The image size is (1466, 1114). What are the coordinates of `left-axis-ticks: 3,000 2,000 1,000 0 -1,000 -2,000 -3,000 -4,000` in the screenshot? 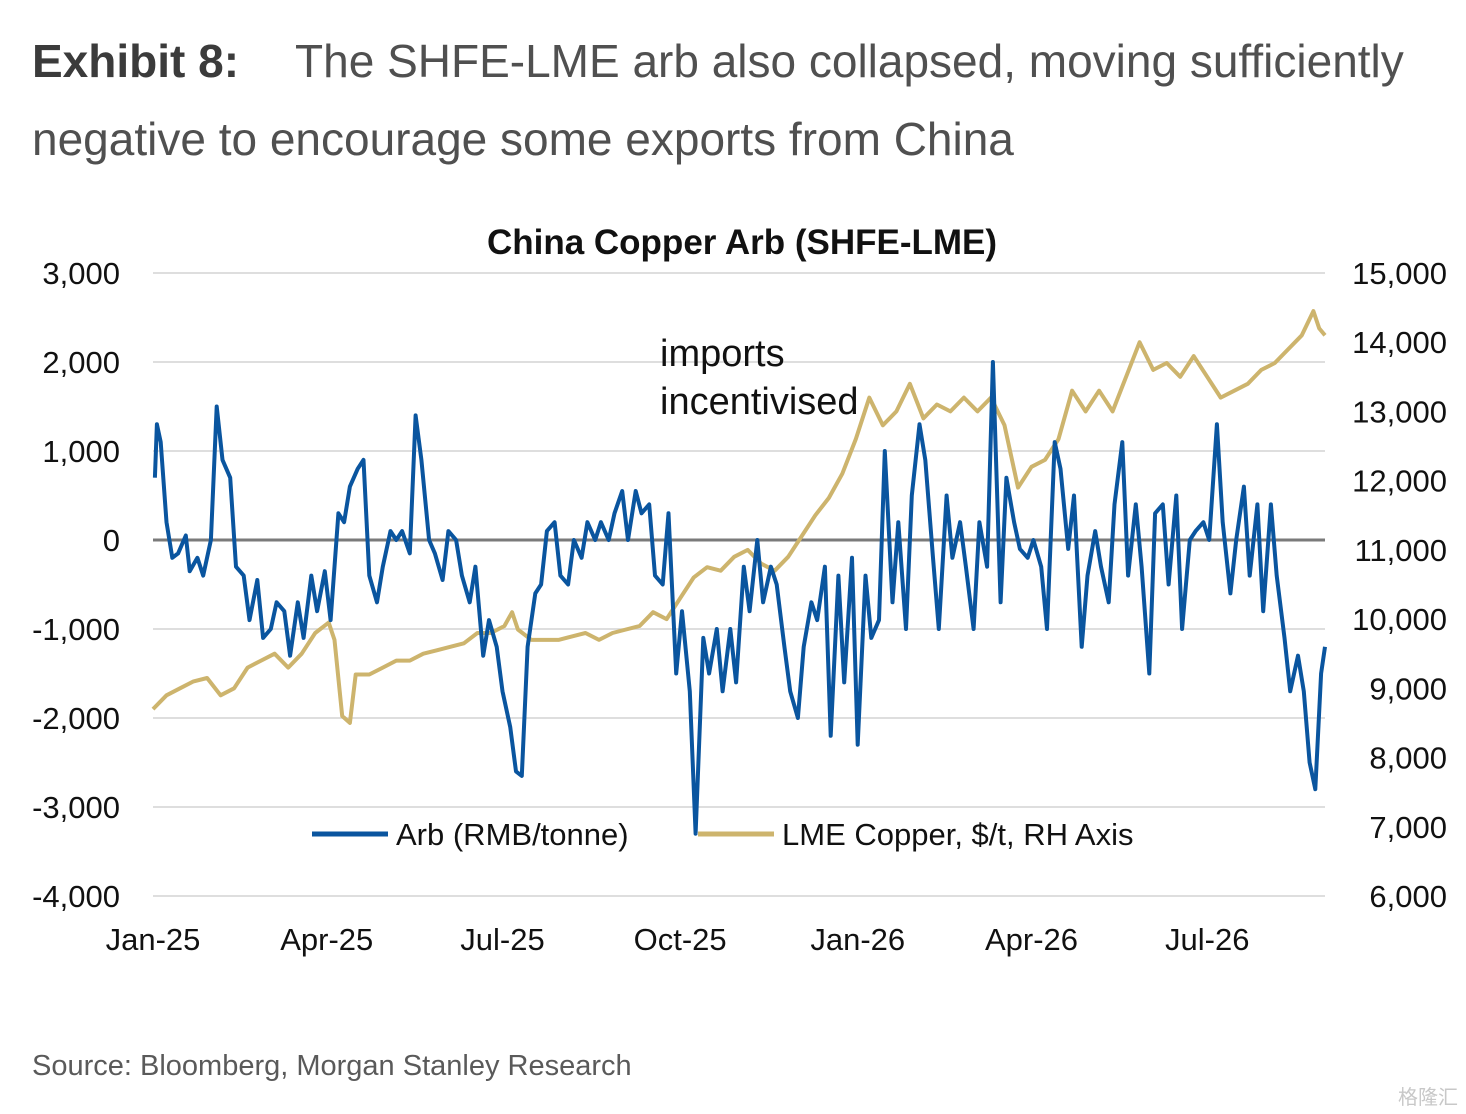 It's located at (76, 585).